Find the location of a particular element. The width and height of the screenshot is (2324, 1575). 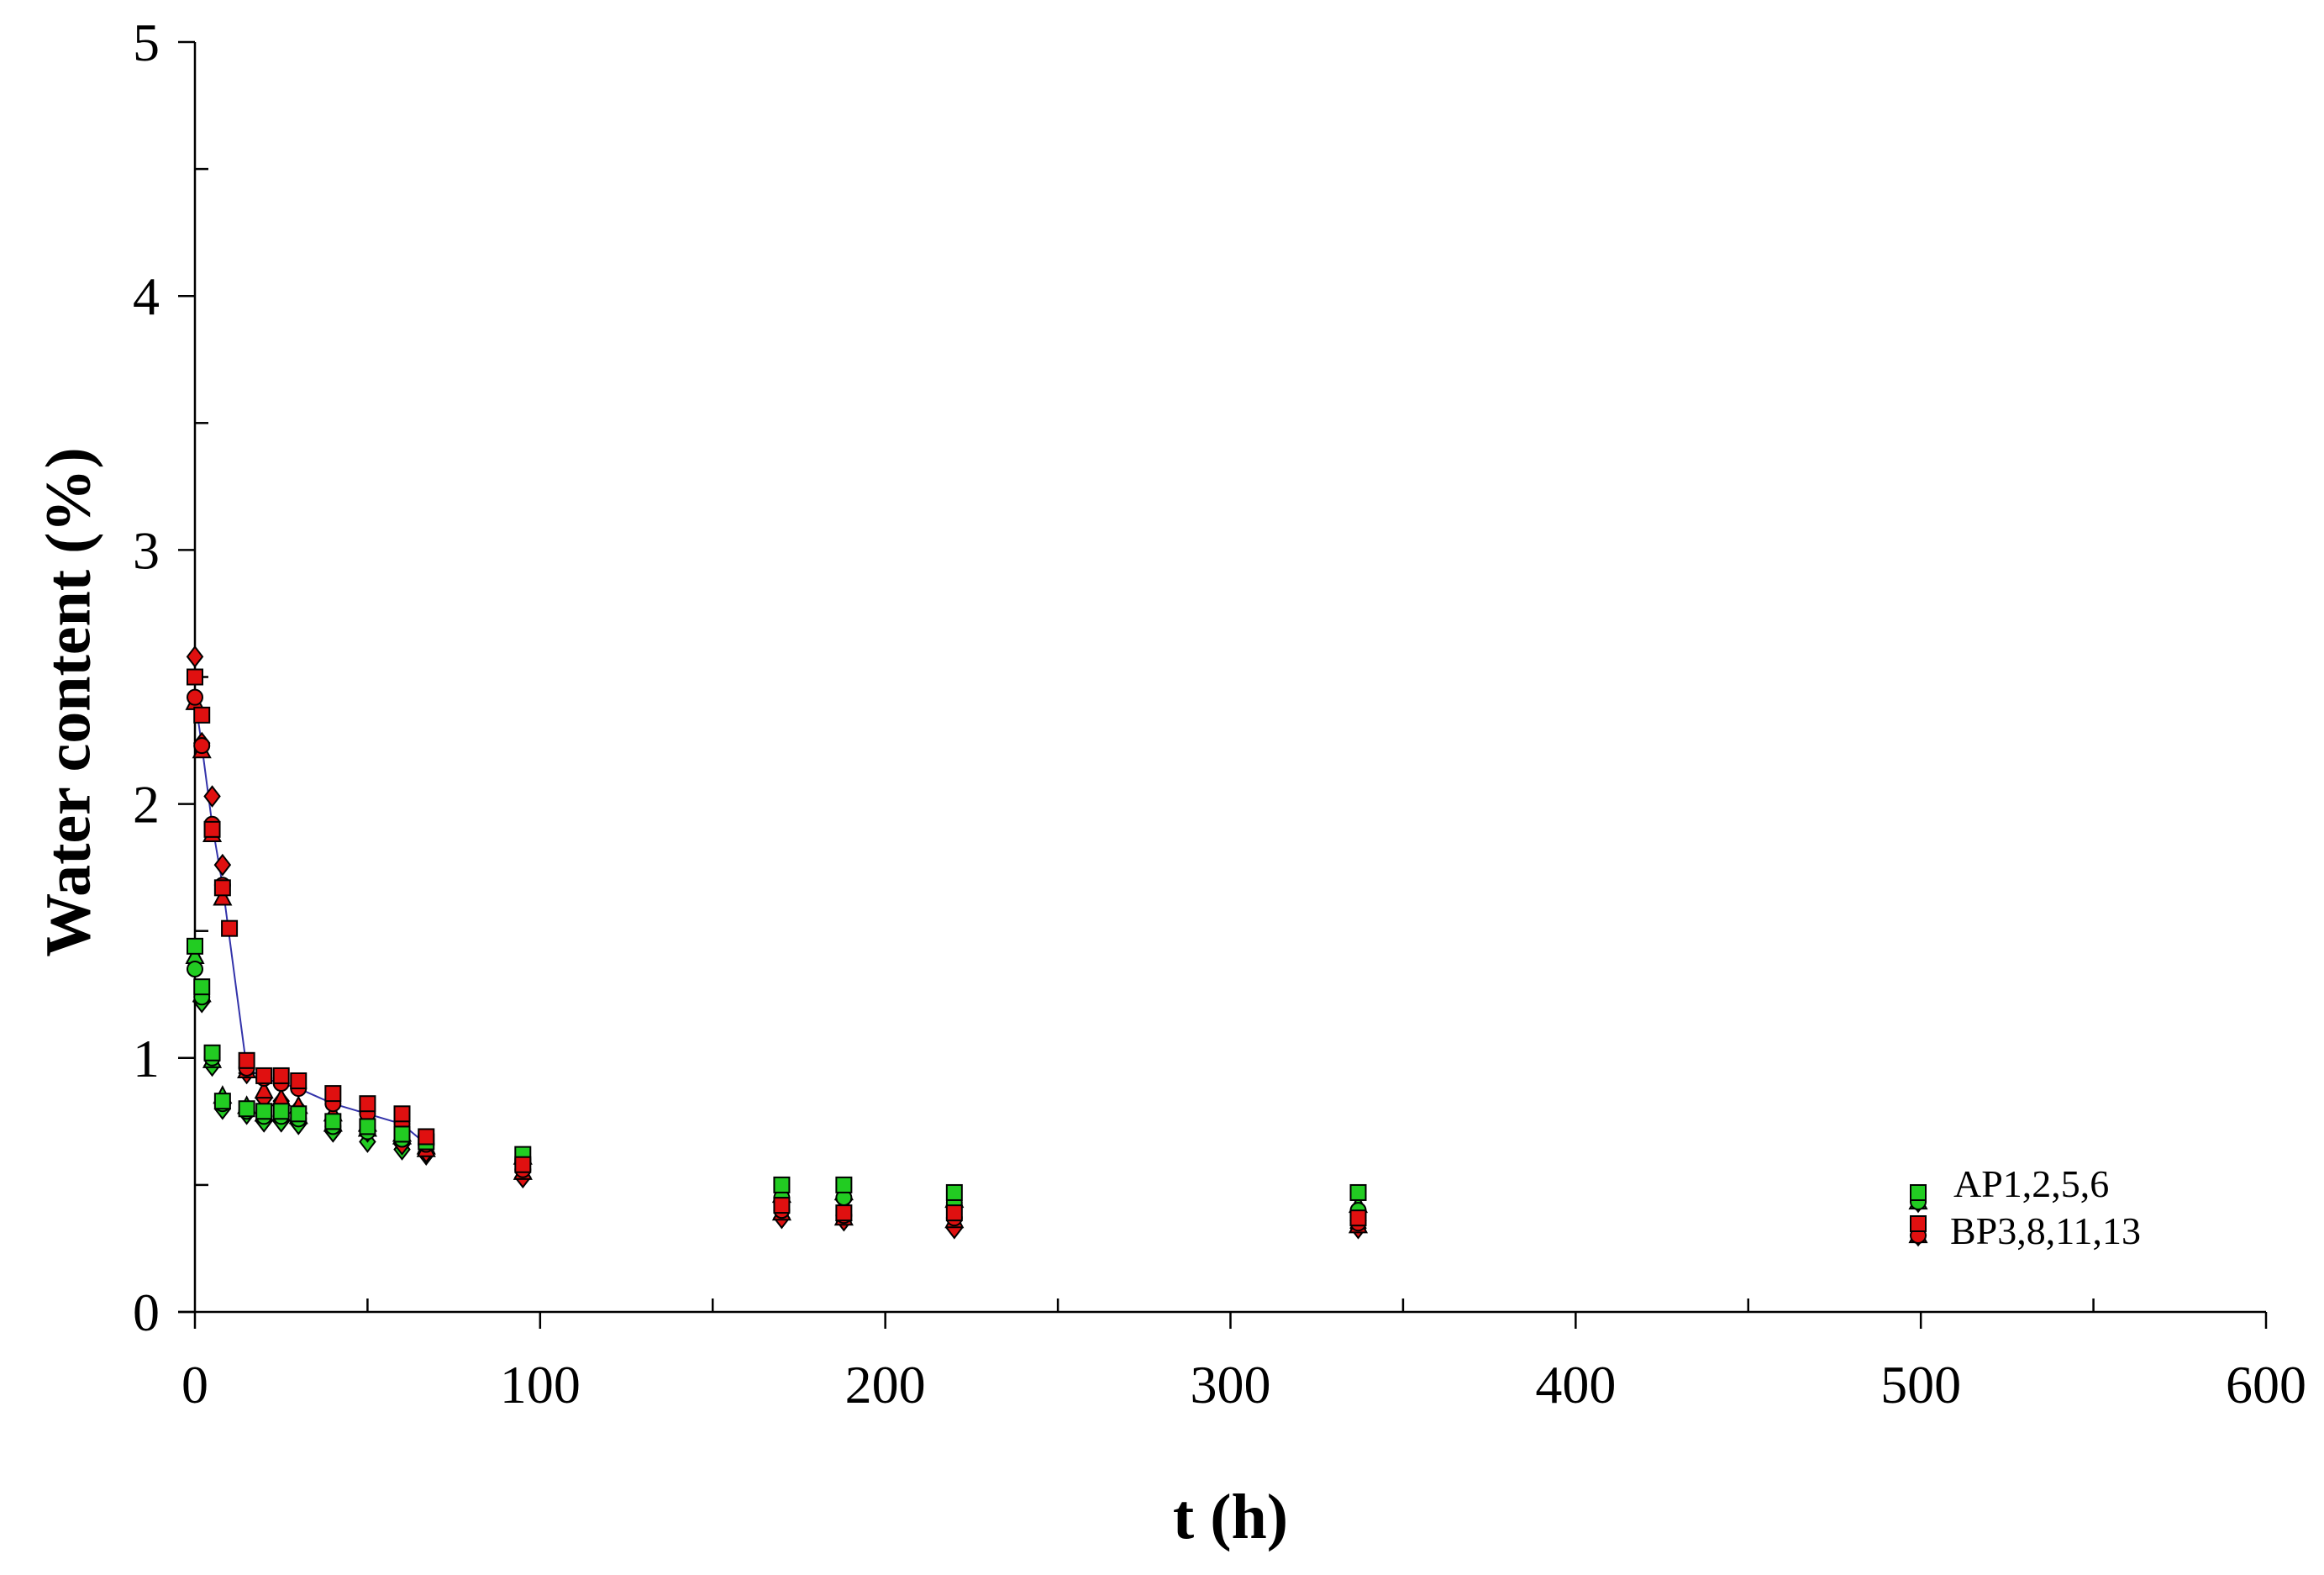

x-tick-label: 400 is located at coordinates (1575, 1385).